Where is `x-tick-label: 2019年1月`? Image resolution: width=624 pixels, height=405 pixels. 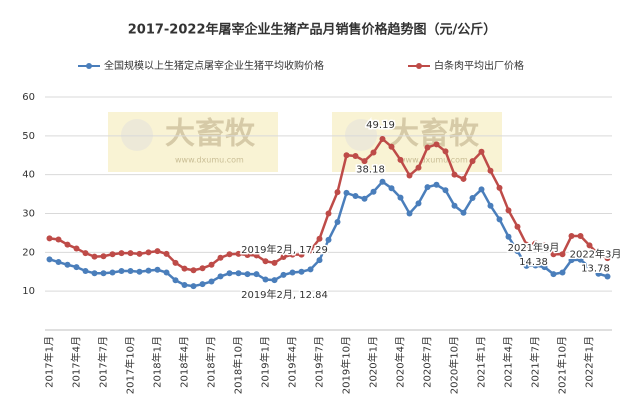 x-tick-label: 2019年1月 is located at coordinates (265, 362).